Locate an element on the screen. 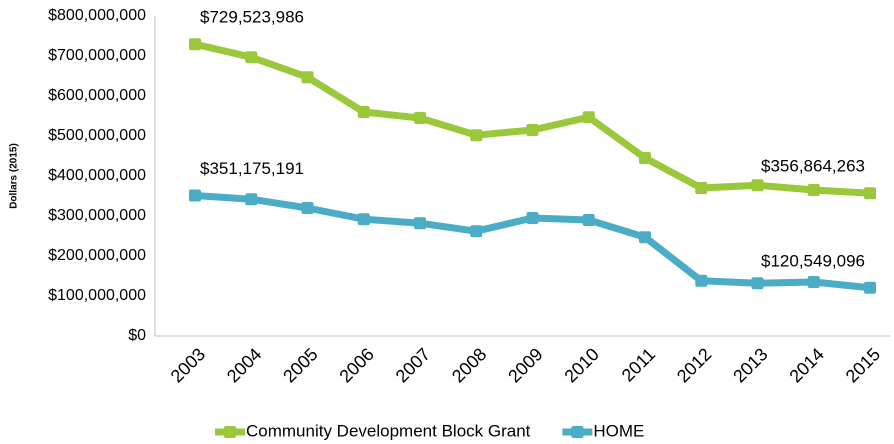  x-tick-label: 2006 is located at coordinates (356, 365).